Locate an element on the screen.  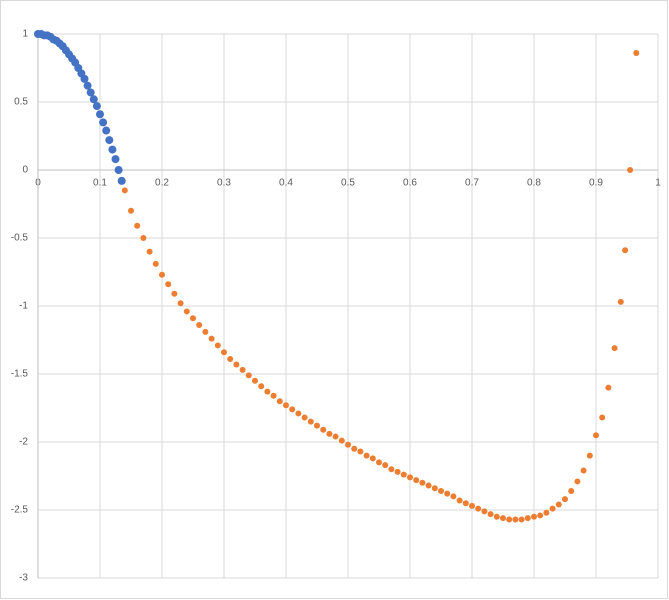
y-tick-label: 1 is located at coordinates (25, 34).